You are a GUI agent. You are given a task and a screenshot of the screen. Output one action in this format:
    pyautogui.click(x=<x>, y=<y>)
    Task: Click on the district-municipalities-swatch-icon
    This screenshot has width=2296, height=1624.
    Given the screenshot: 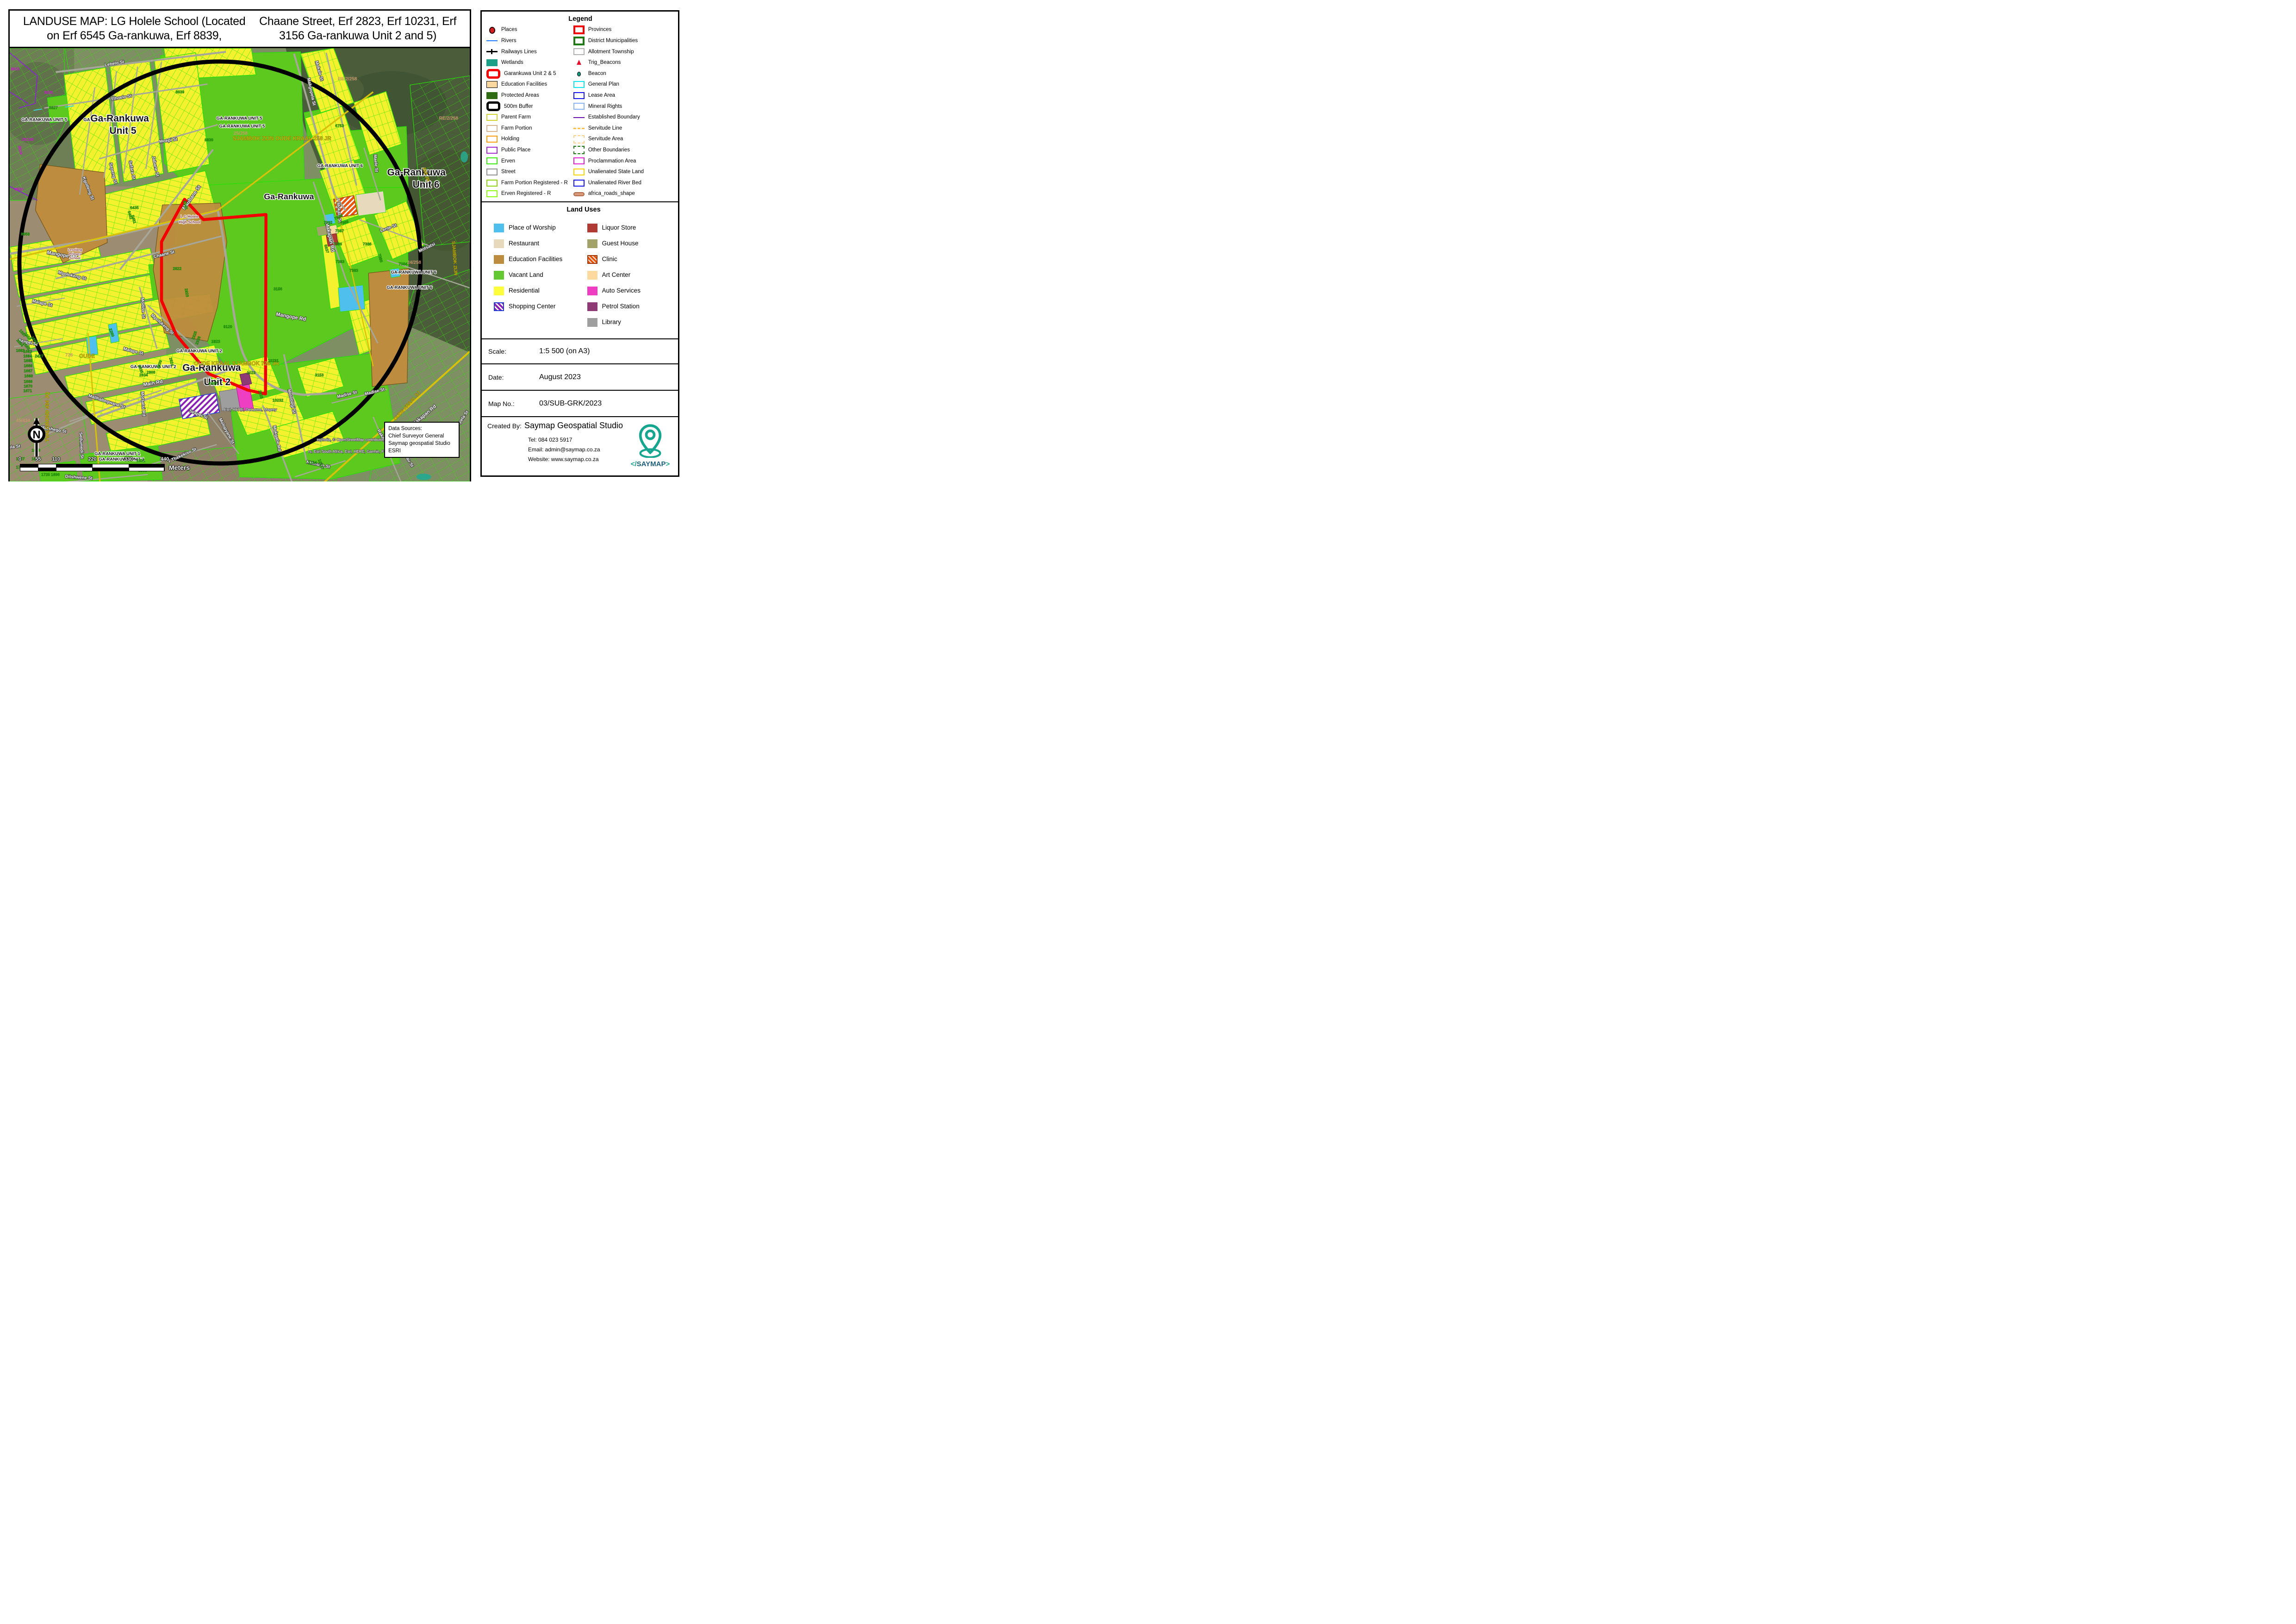 What is the action you would take?
    pyautogui.click(x=579, y=40)
    